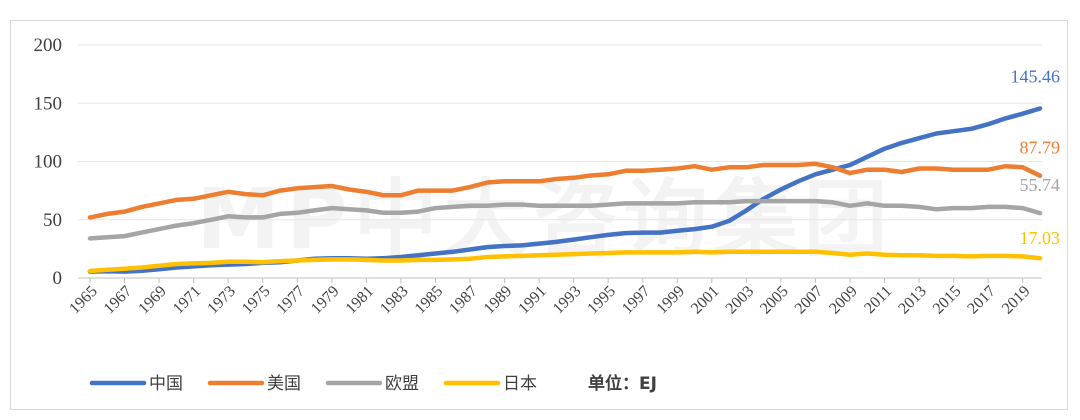 Image resolution: width=1080 pixels, height=420 pixels. What do you see at coordinates (58, 278) in the screenshot?
I see `y-tick-label: 0` at bounding box center [58, 278].